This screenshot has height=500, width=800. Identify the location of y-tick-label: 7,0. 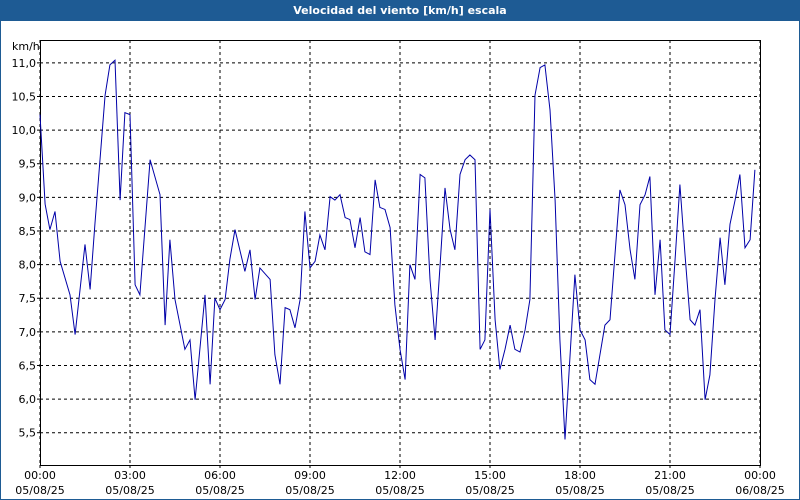
(28, 332).